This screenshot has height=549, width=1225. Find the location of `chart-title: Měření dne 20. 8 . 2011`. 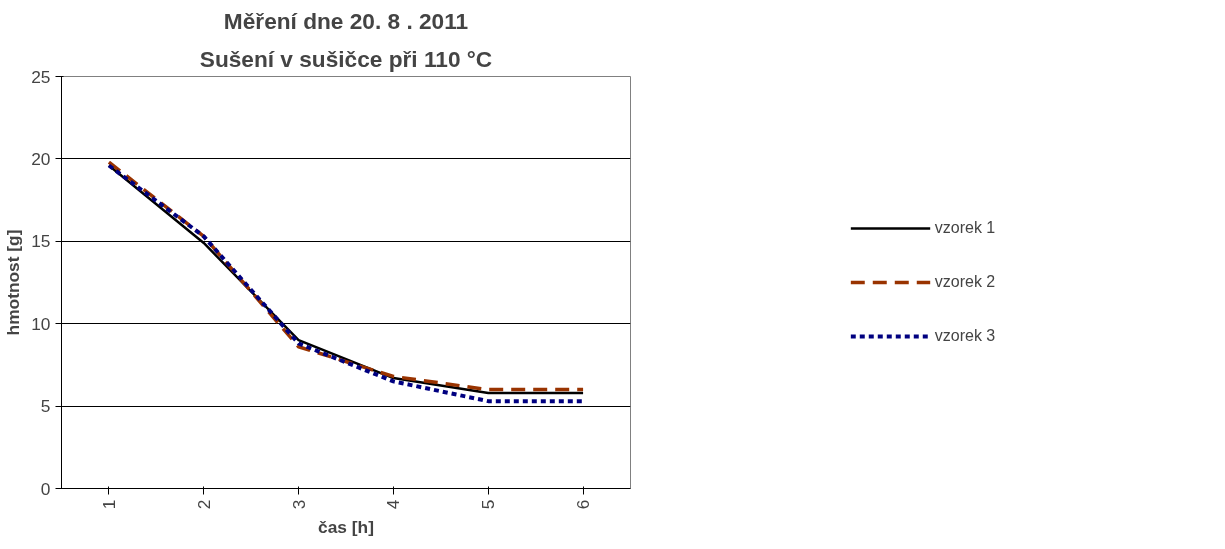

chart-title: Měření dne 20. 8 . 2011 is located at coordinates (346, 20).